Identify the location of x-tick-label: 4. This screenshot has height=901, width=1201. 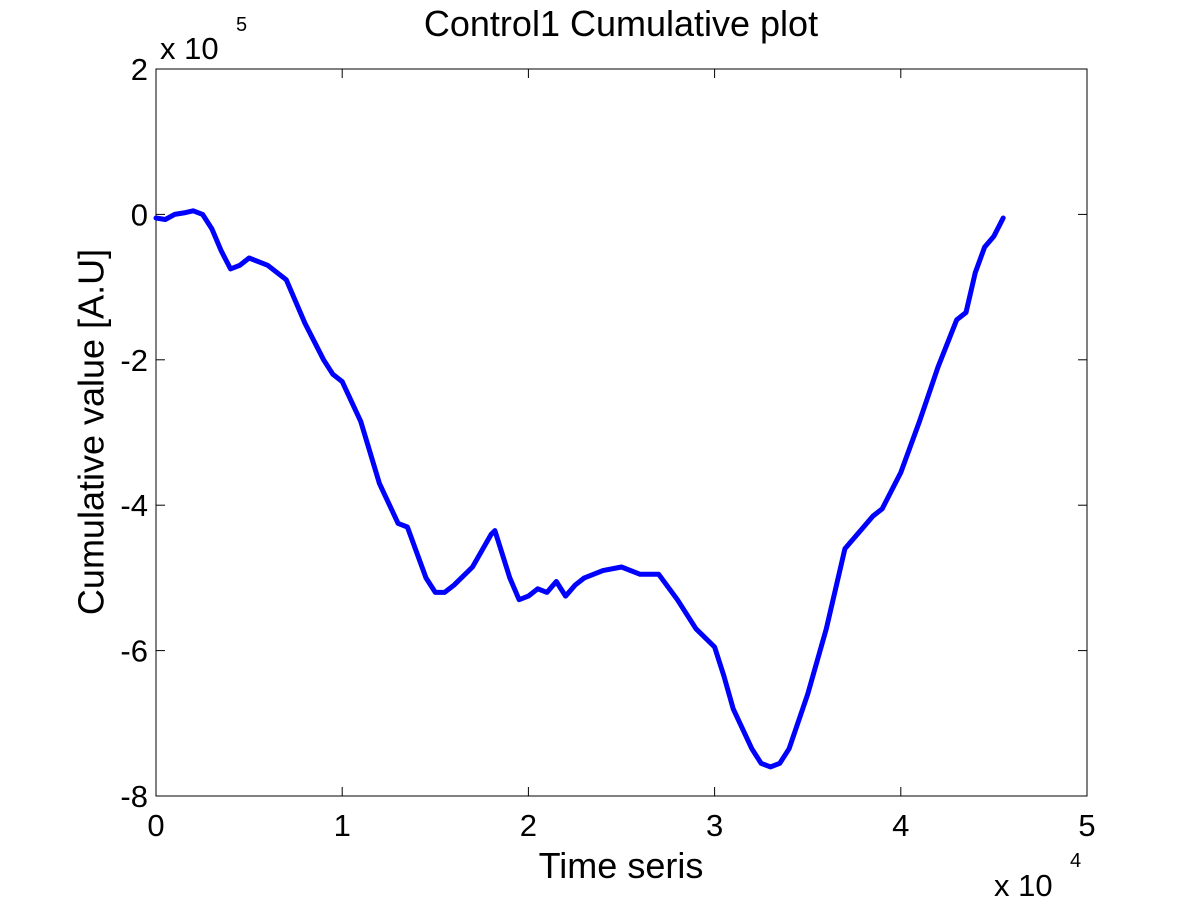
(900, 825).